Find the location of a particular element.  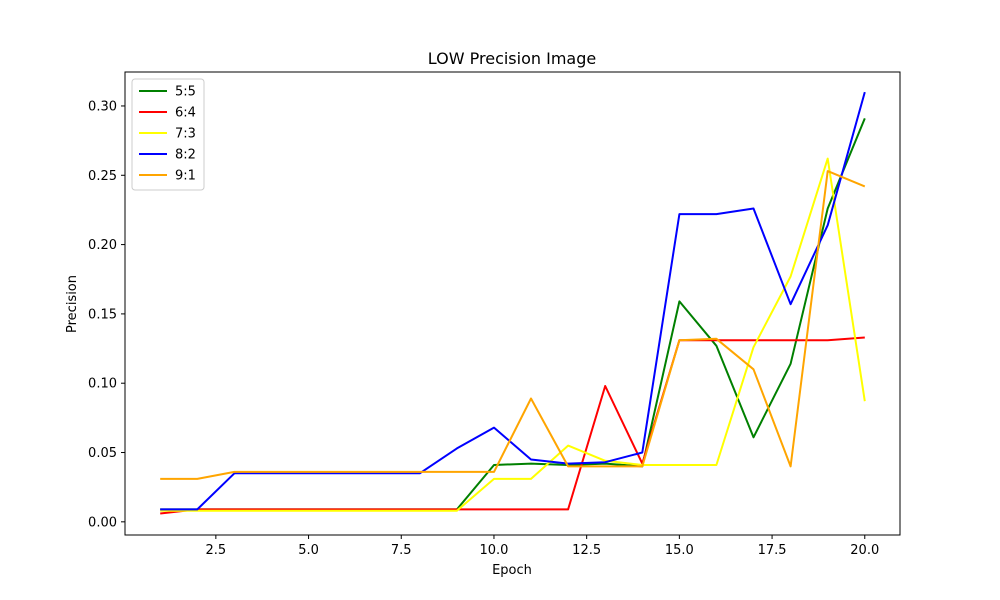

y-tick-label: 0.10 is located at coordinates (102, 384).